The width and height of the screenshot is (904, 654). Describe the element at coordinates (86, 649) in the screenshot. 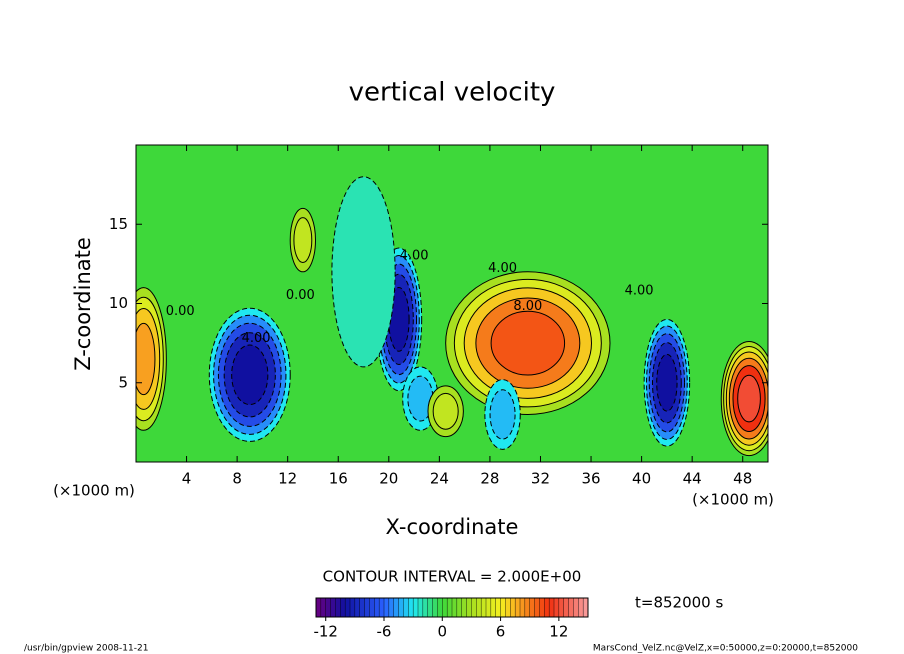

I see `footer-left: /usr/bin/gpview 2008-11-21` at that location.